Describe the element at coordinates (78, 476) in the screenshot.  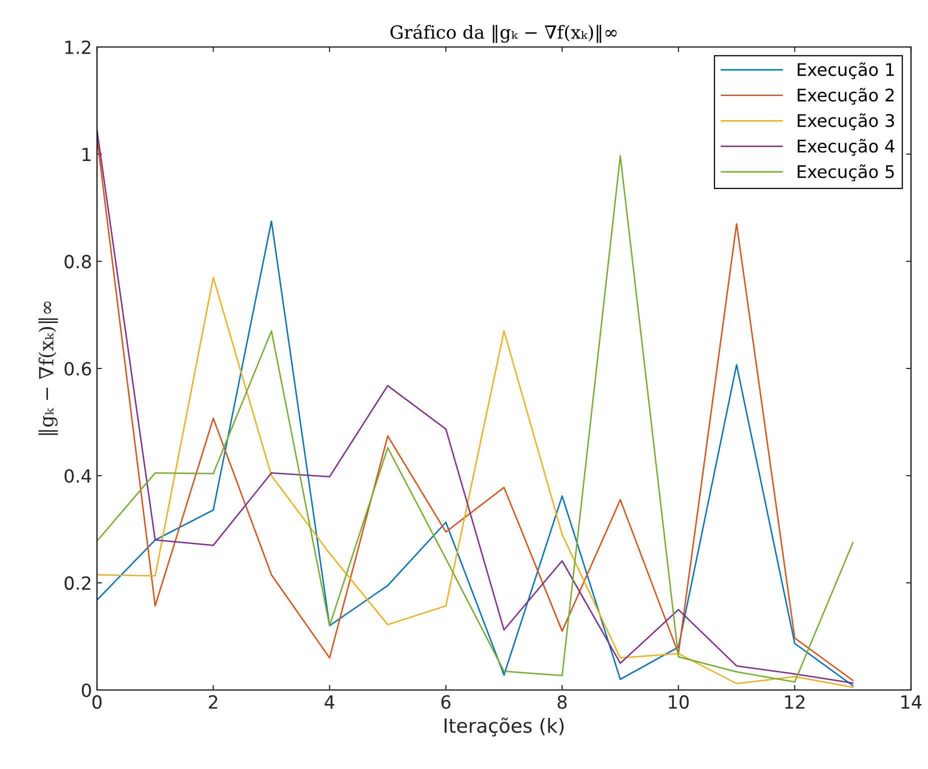
I see `y-tick-label: 0.4` at that location.